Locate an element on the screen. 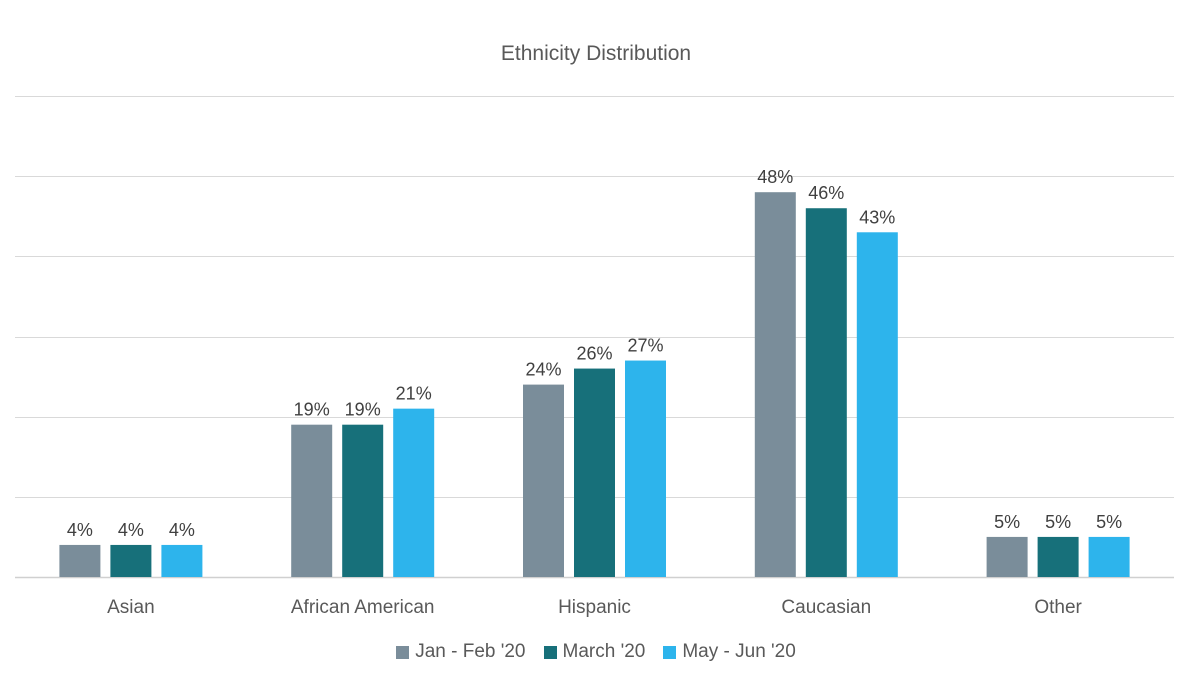 This screenshot has height=700, width=1192. data-label: 48% is located at coordinates (775, 177).